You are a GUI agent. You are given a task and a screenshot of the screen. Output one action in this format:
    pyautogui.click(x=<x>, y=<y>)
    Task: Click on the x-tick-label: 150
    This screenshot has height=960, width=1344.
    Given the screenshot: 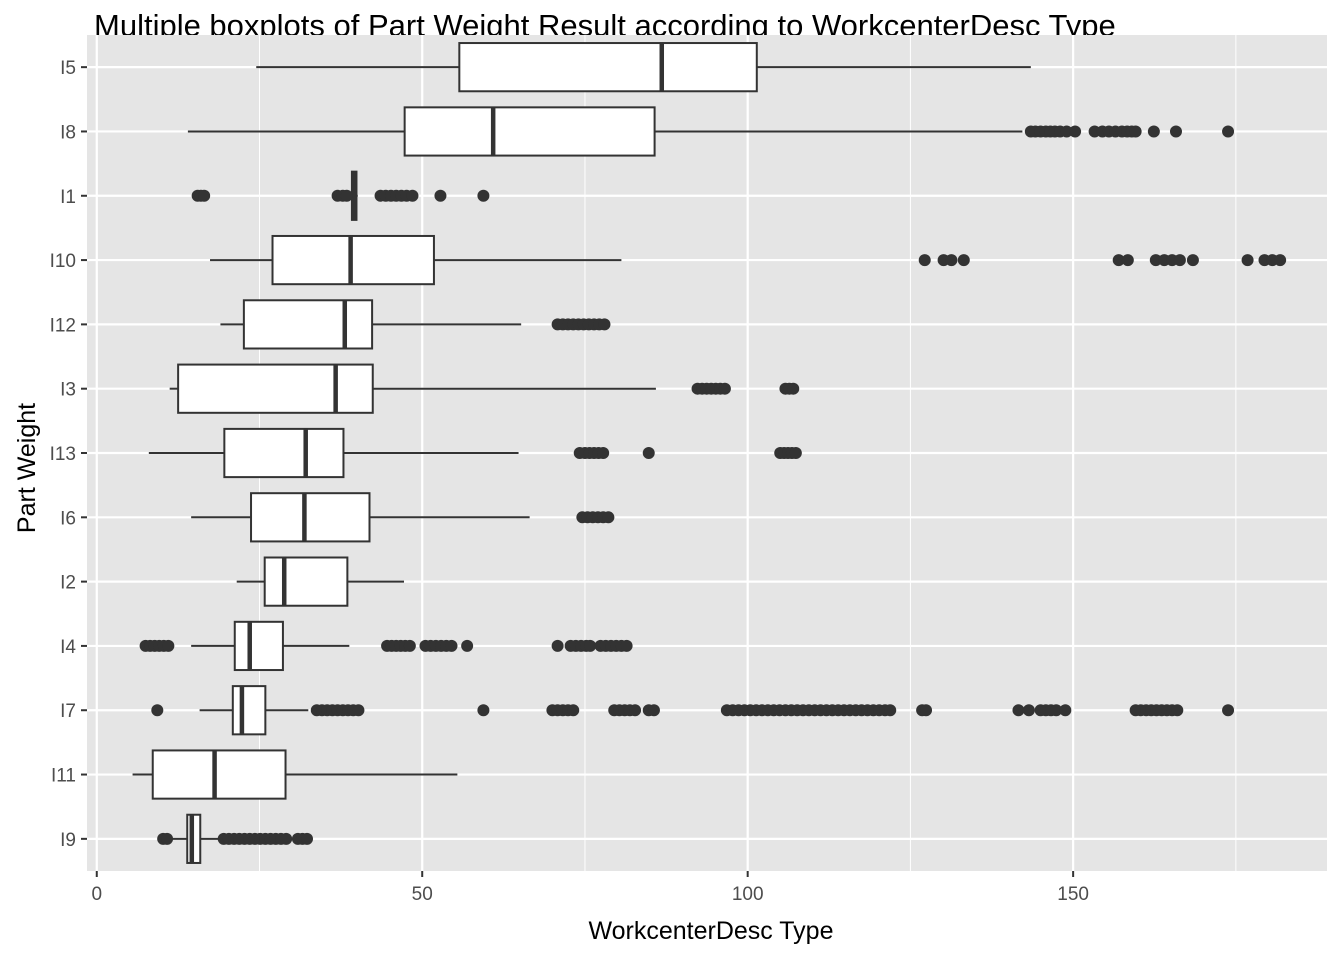 What is the action you would take?
    pyautogui.click(x=1073, y=894)
    